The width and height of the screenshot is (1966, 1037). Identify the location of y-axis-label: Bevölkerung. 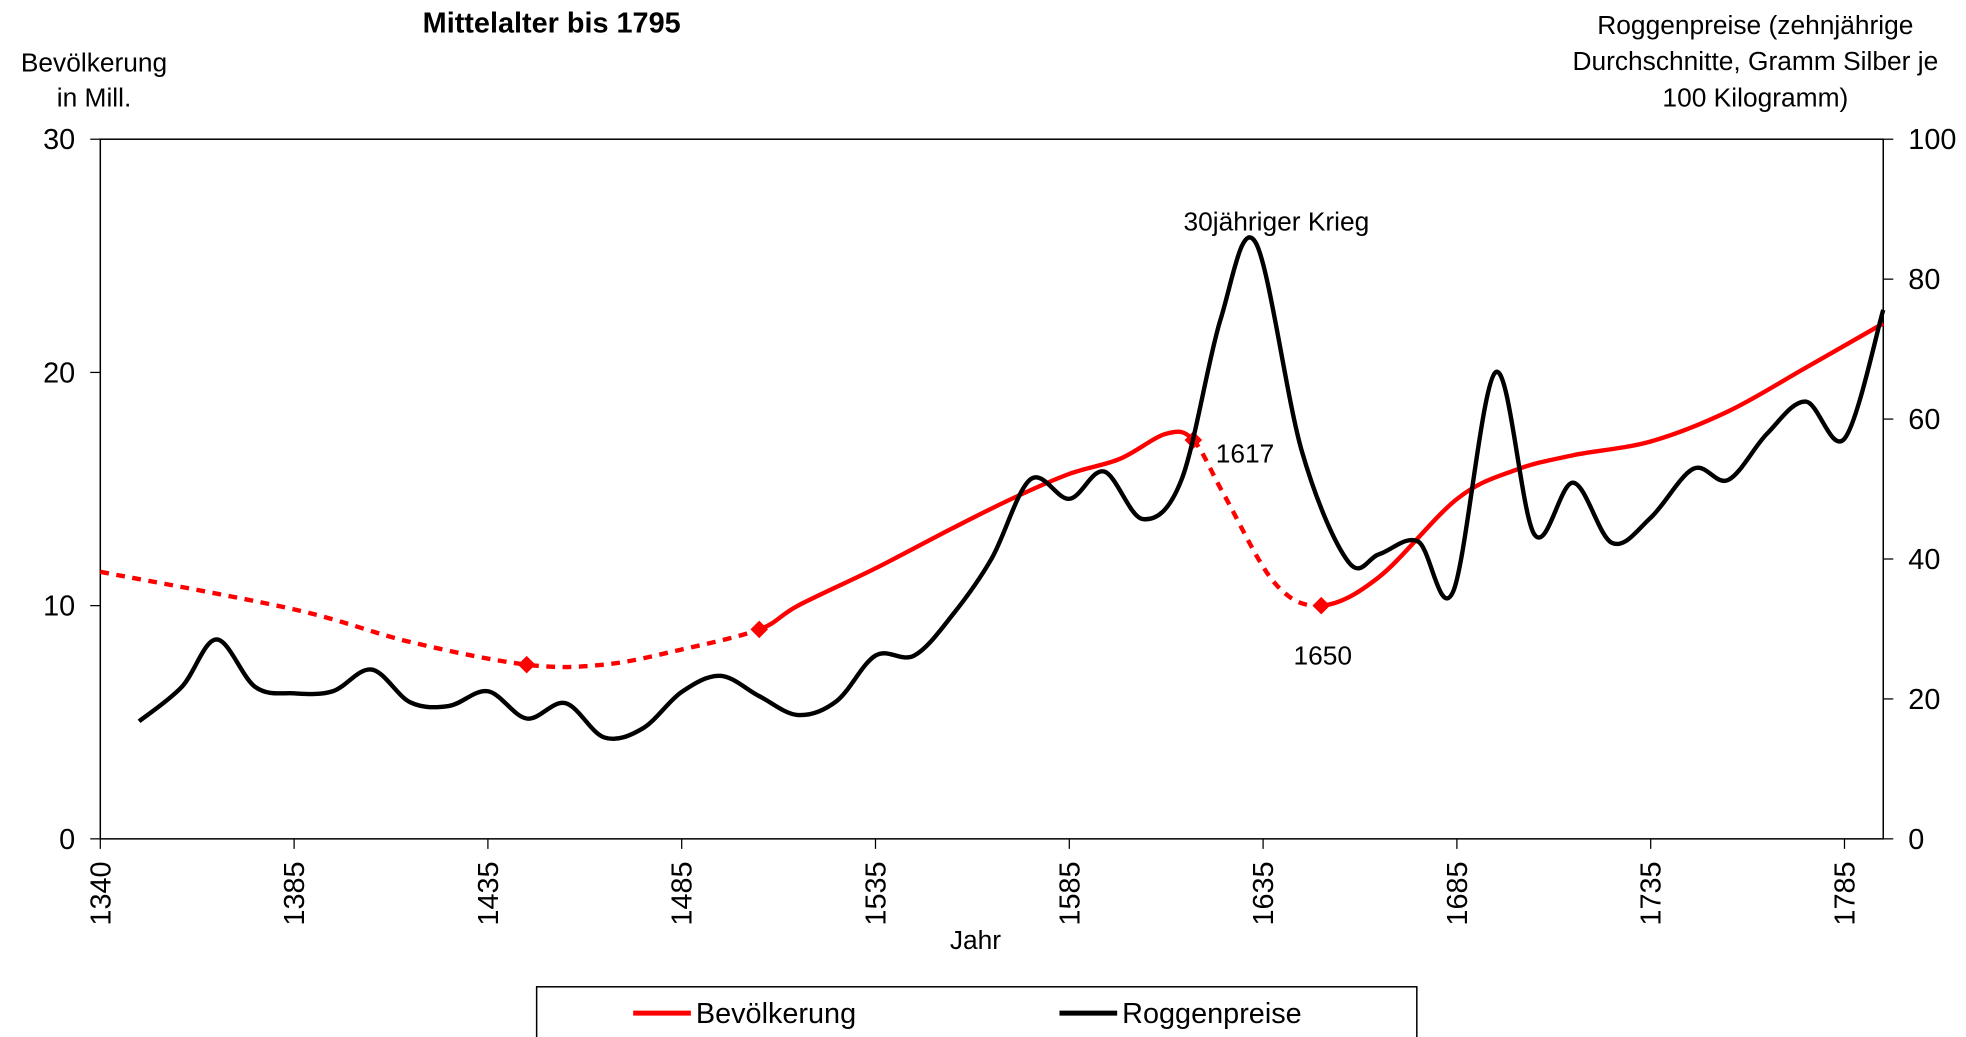
(94, 63).